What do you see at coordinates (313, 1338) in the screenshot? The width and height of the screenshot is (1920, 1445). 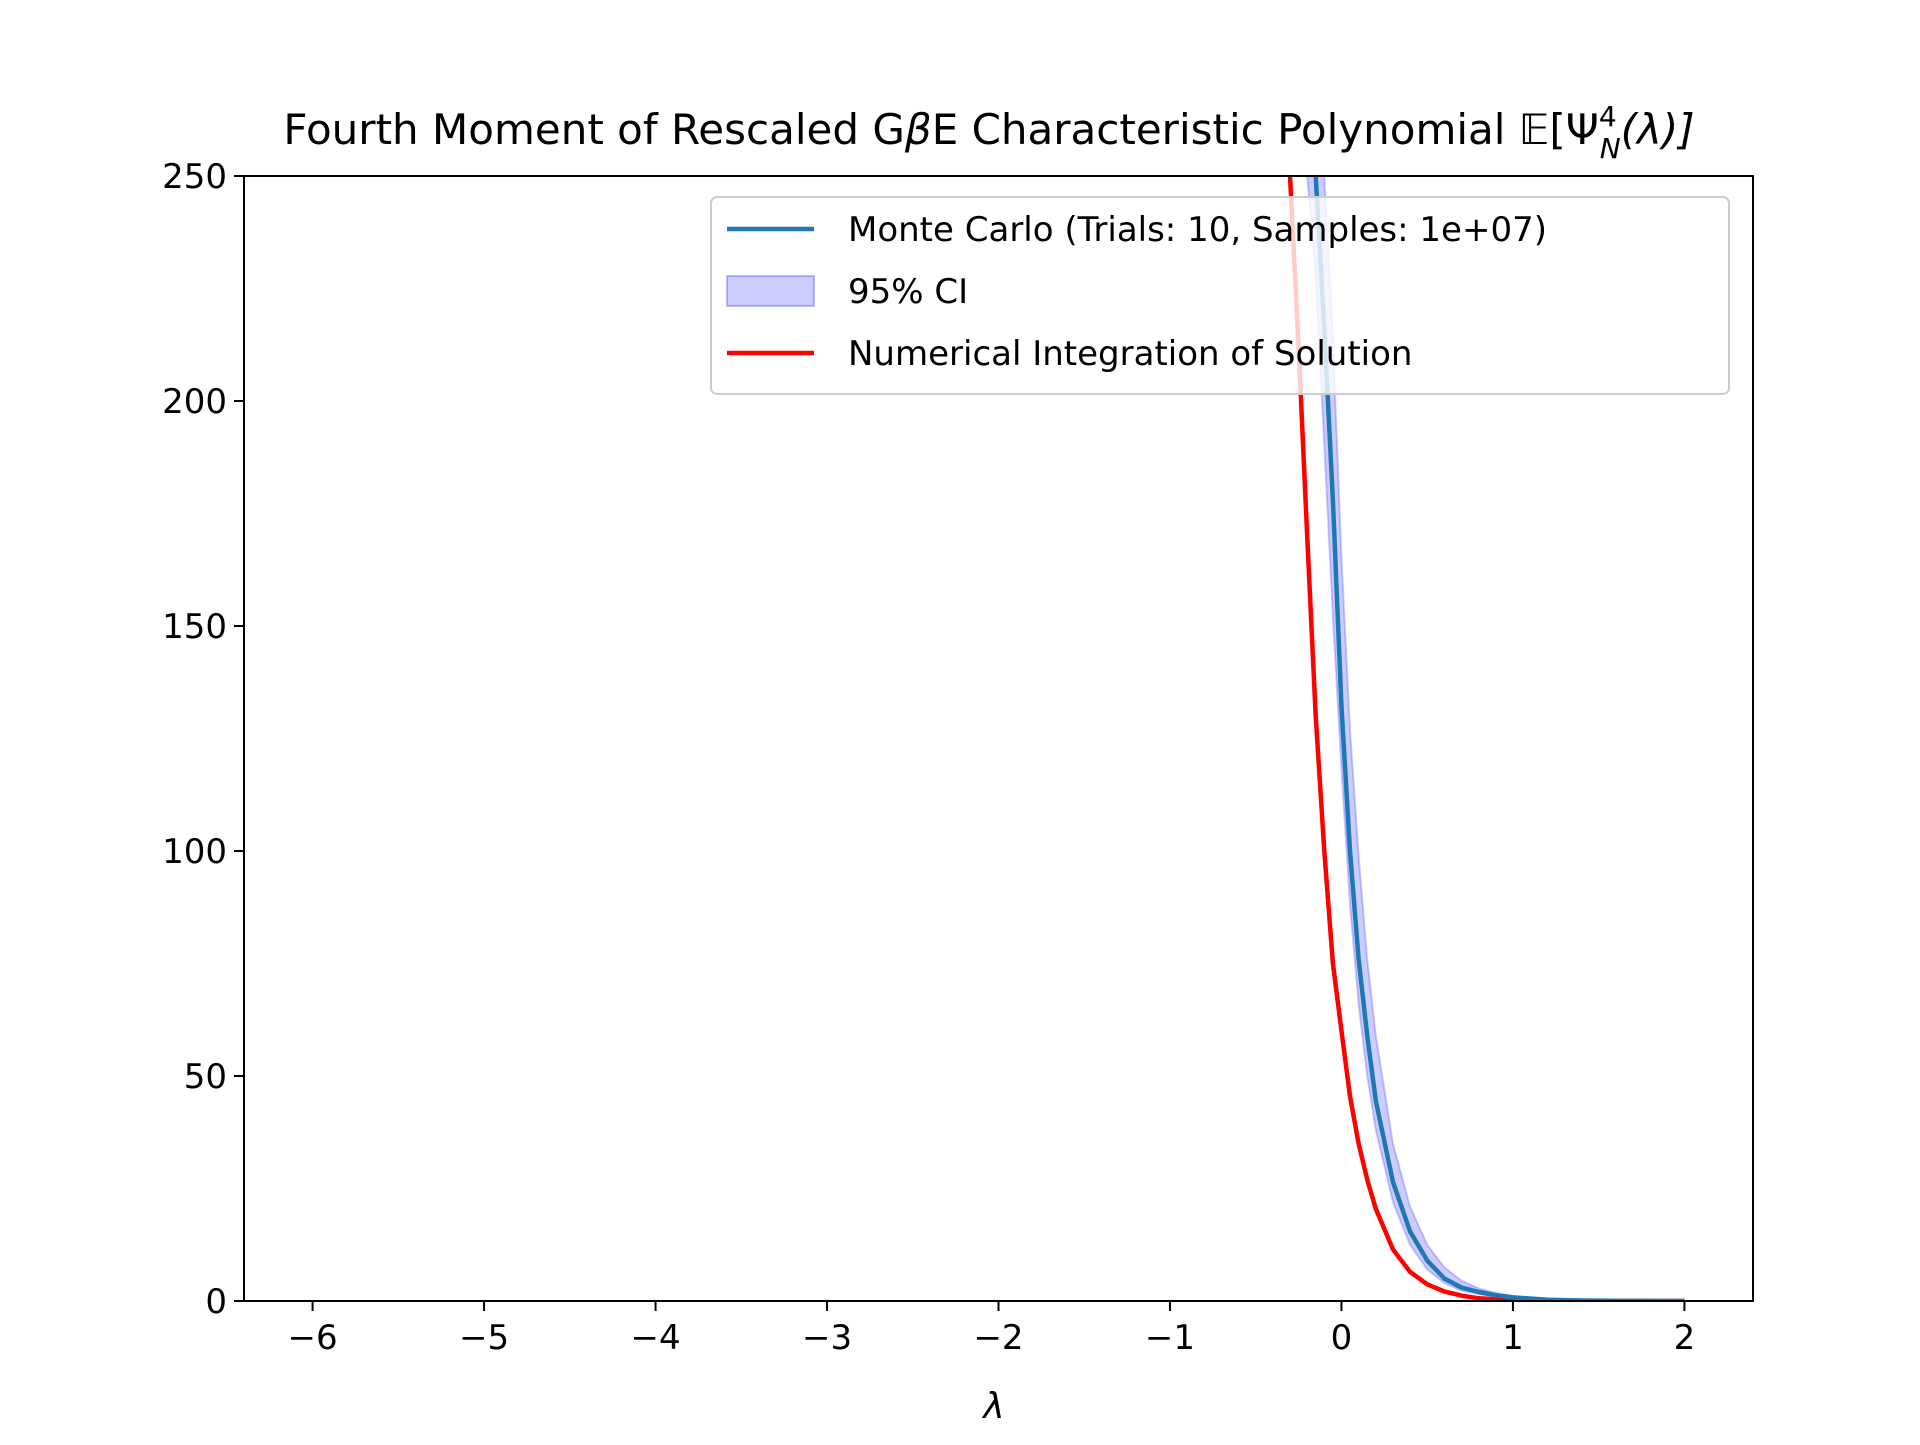 I see `x-tick-label: −6` at bounding box center [313, 1338].